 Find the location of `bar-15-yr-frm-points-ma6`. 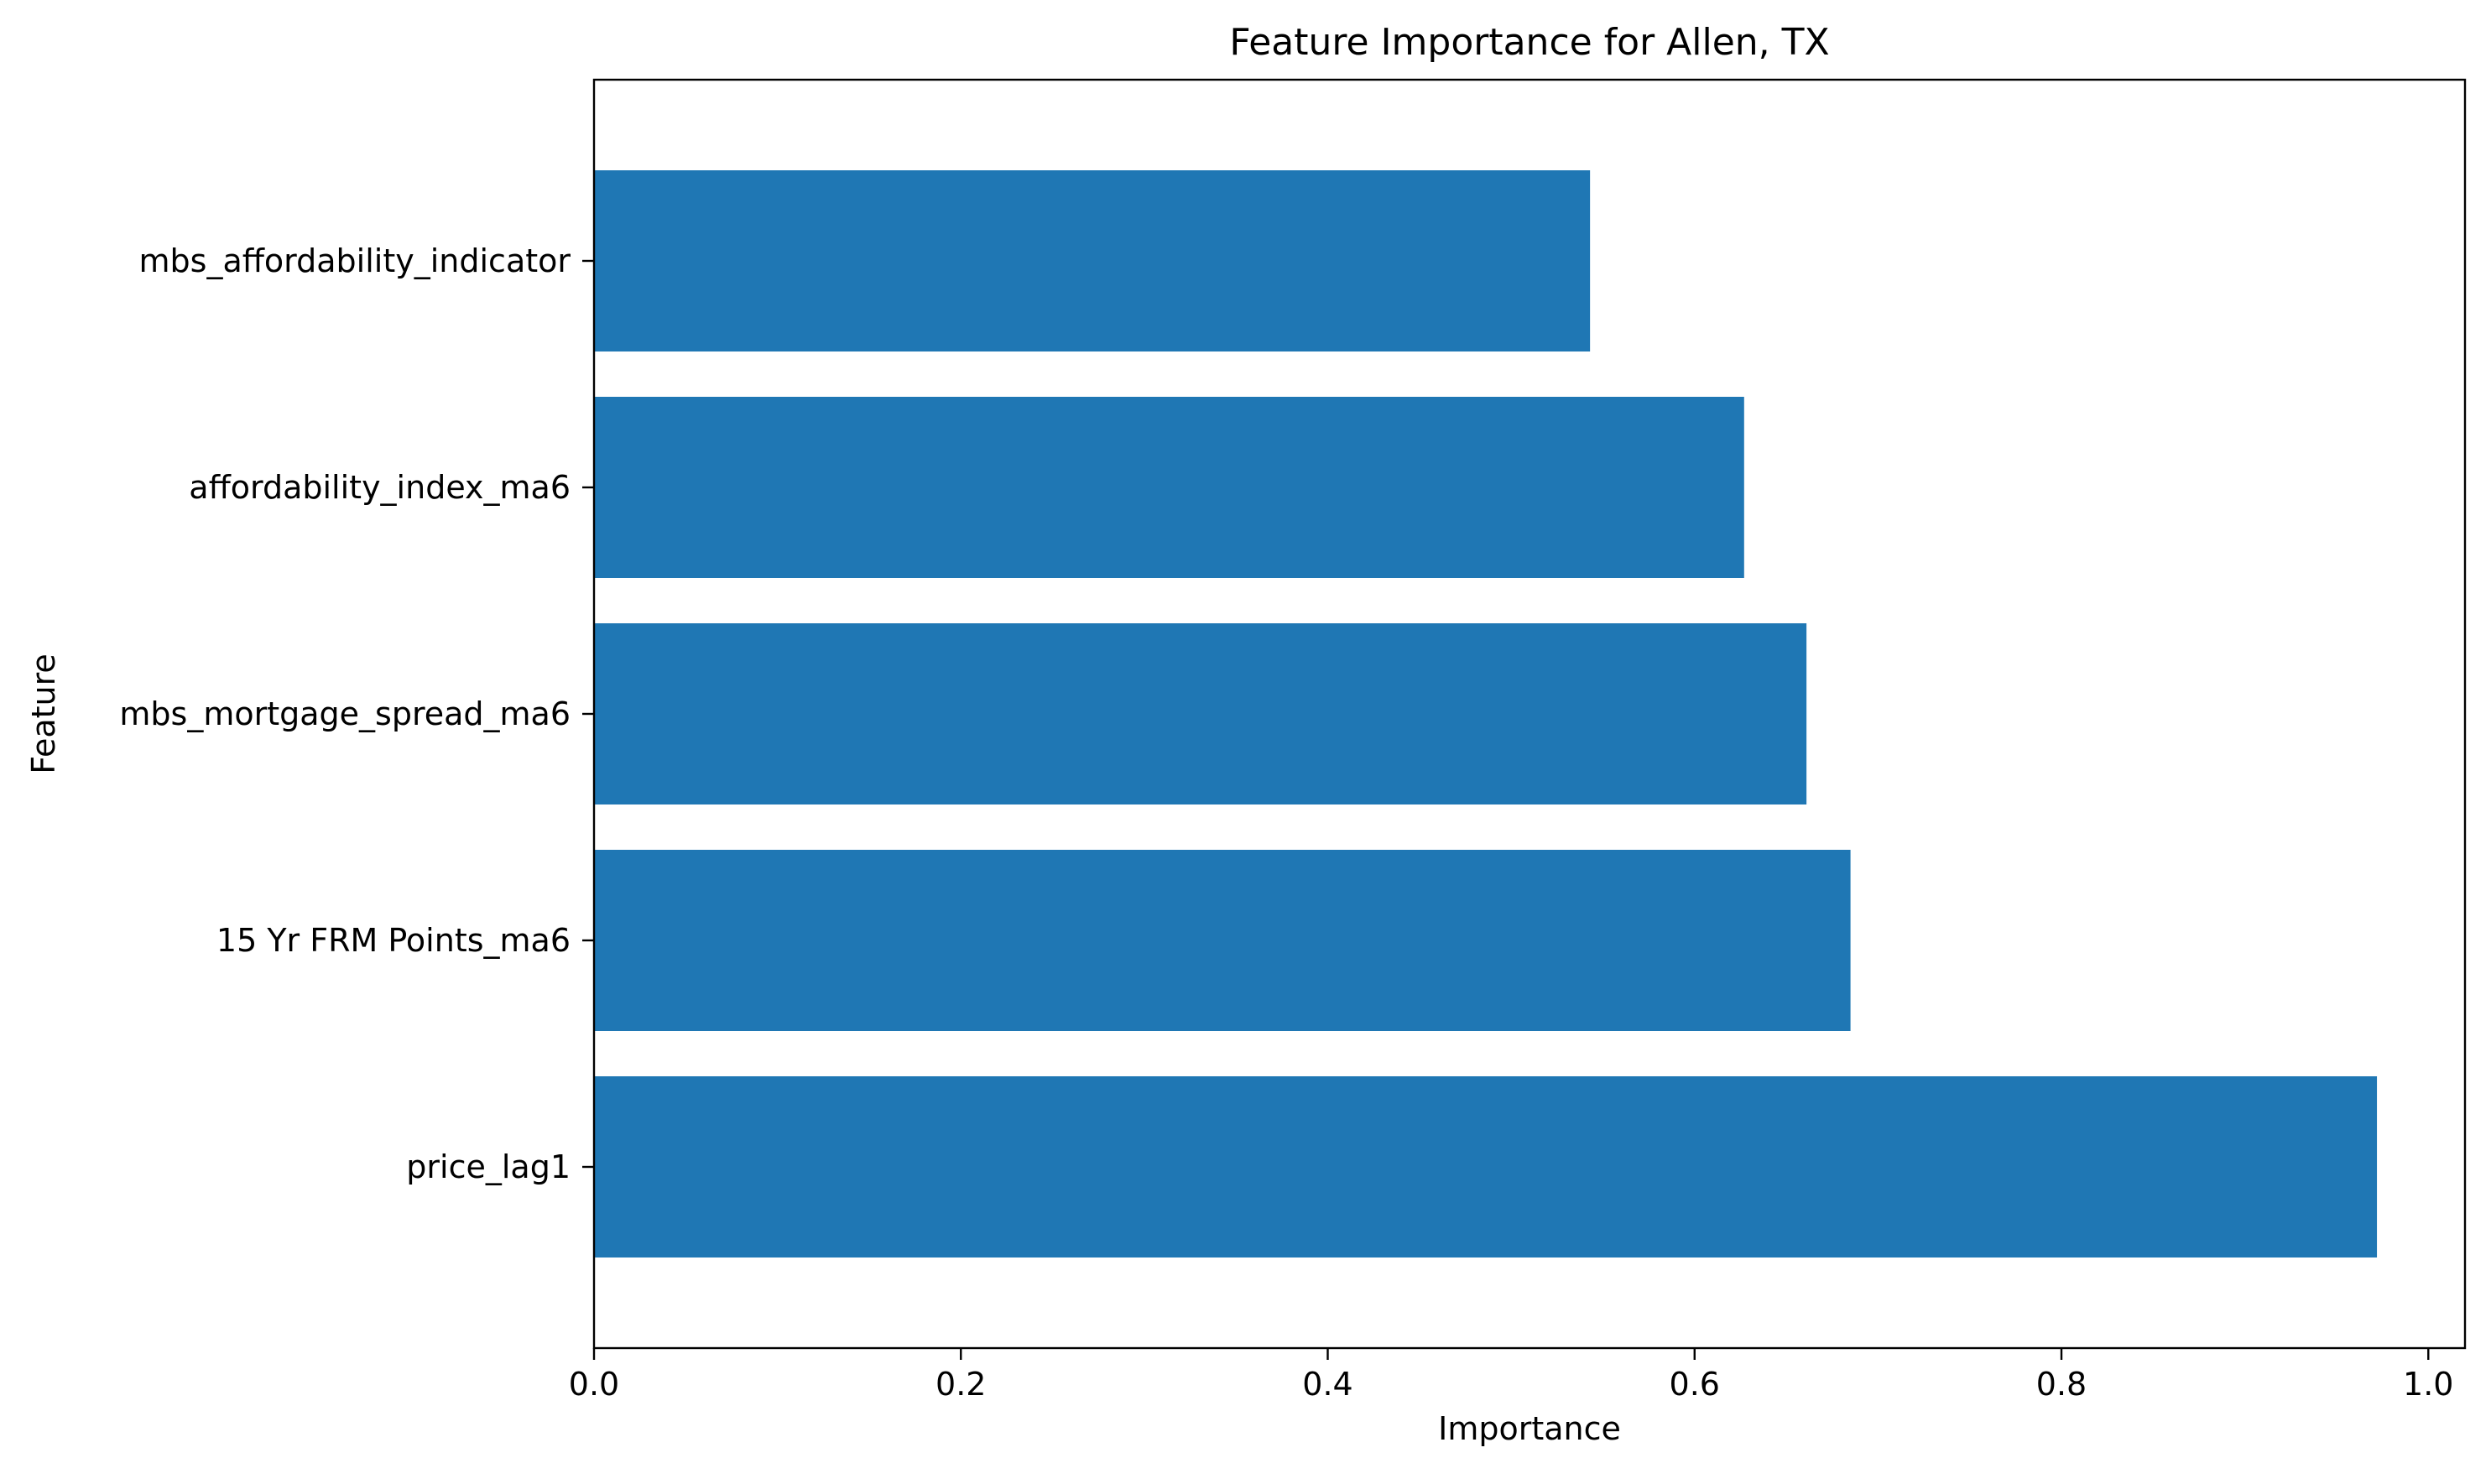

bar-15-yr-frm-points-ma6 is located at coordinates (1222, 940).